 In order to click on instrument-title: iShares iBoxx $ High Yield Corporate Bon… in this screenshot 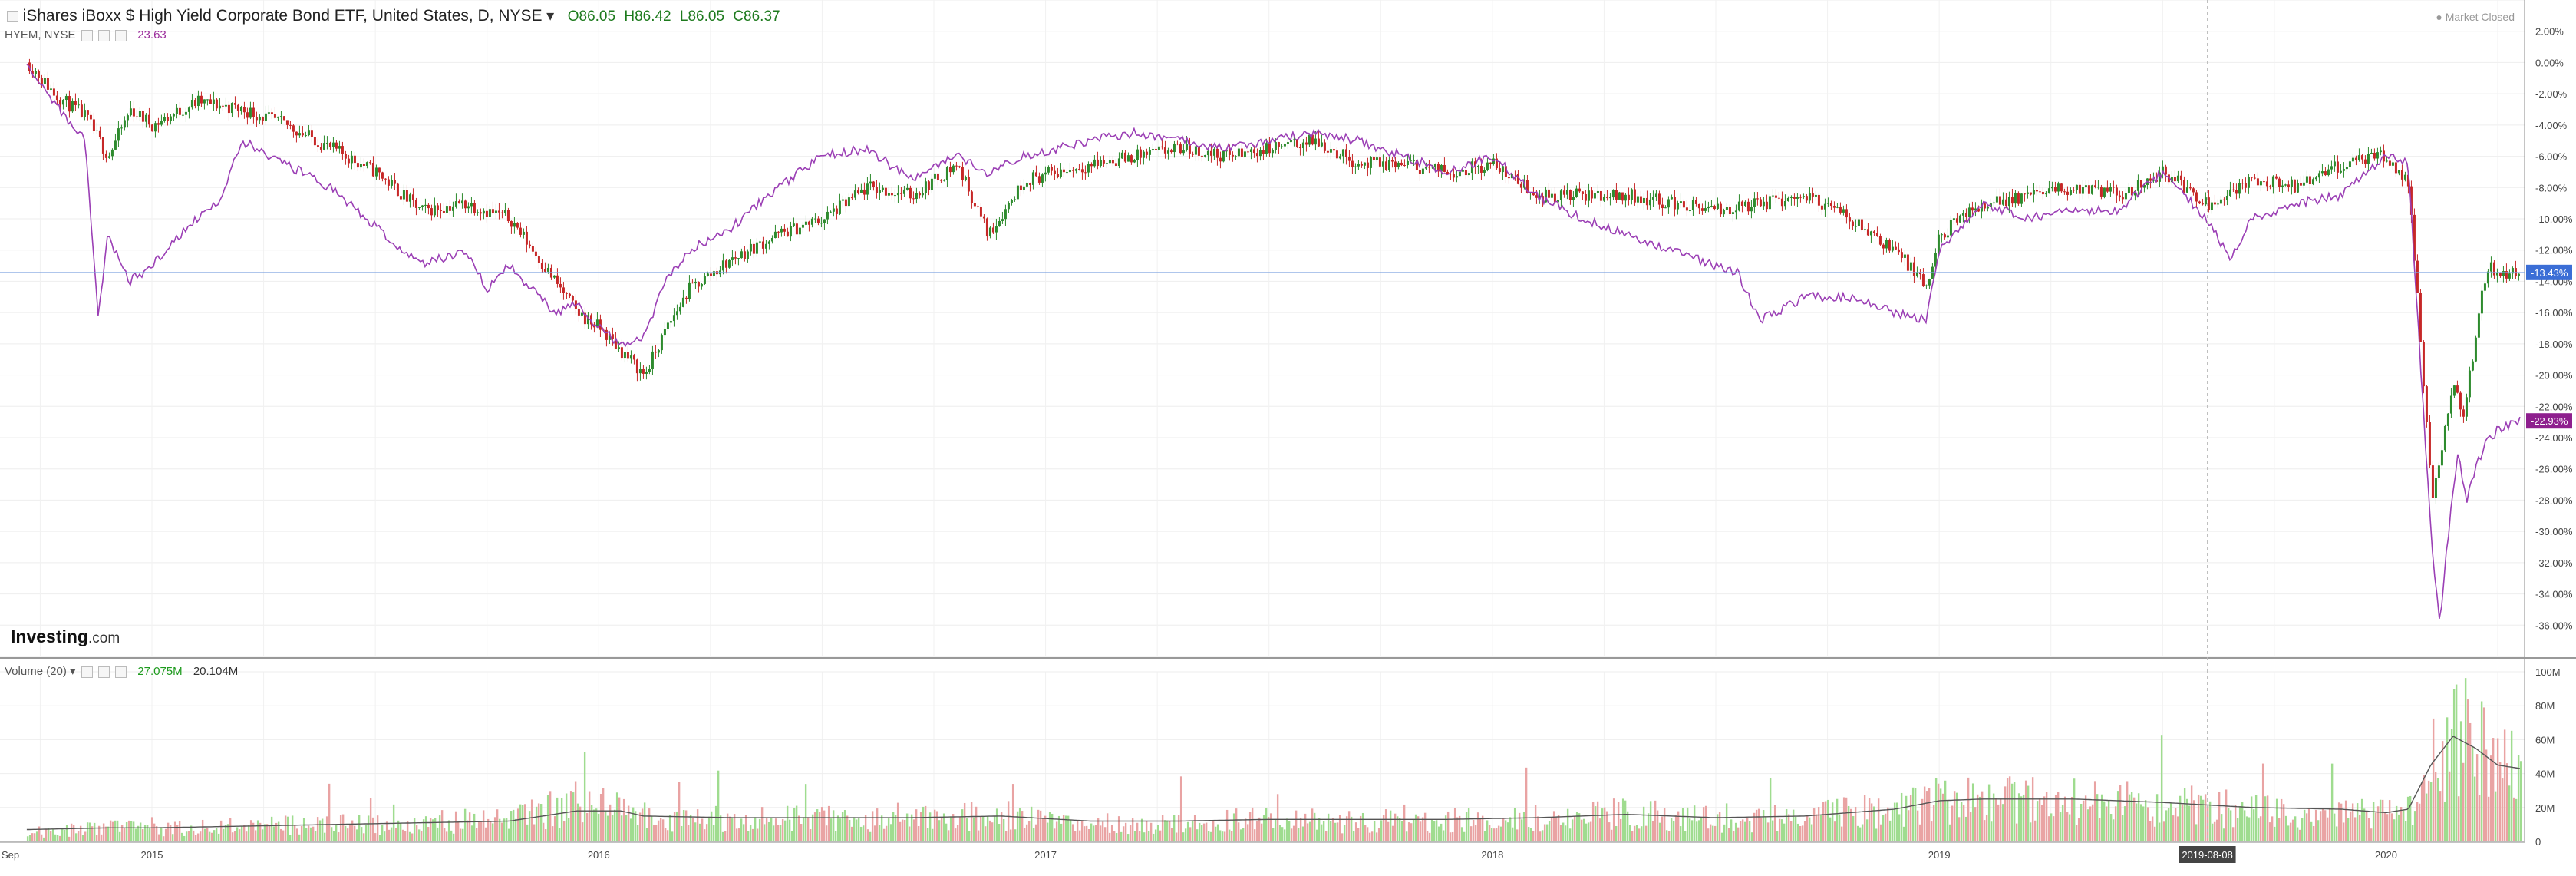, I will do `click(282, 16)`.